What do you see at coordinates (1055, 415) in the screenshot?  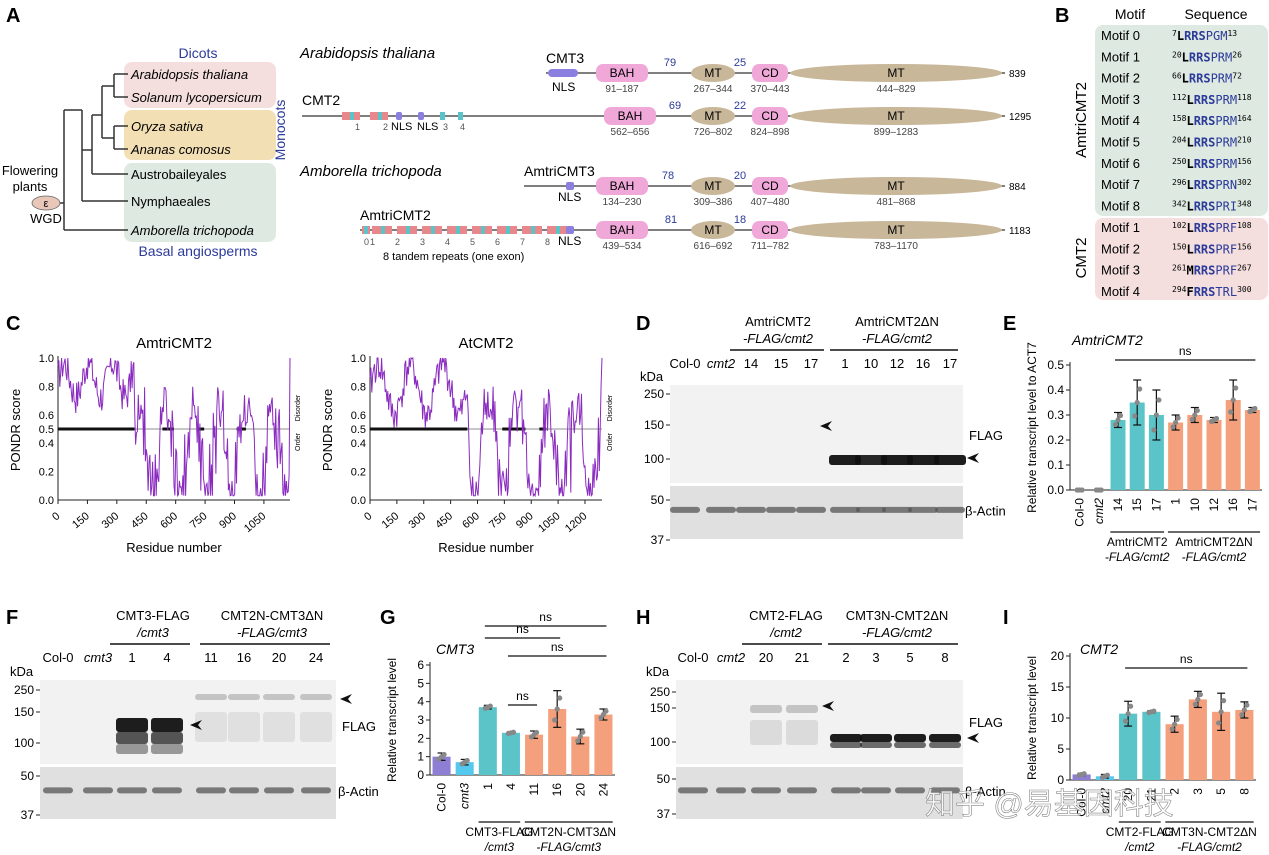 I see `y-tick: 0.3` at bounding box center [1055, 415].